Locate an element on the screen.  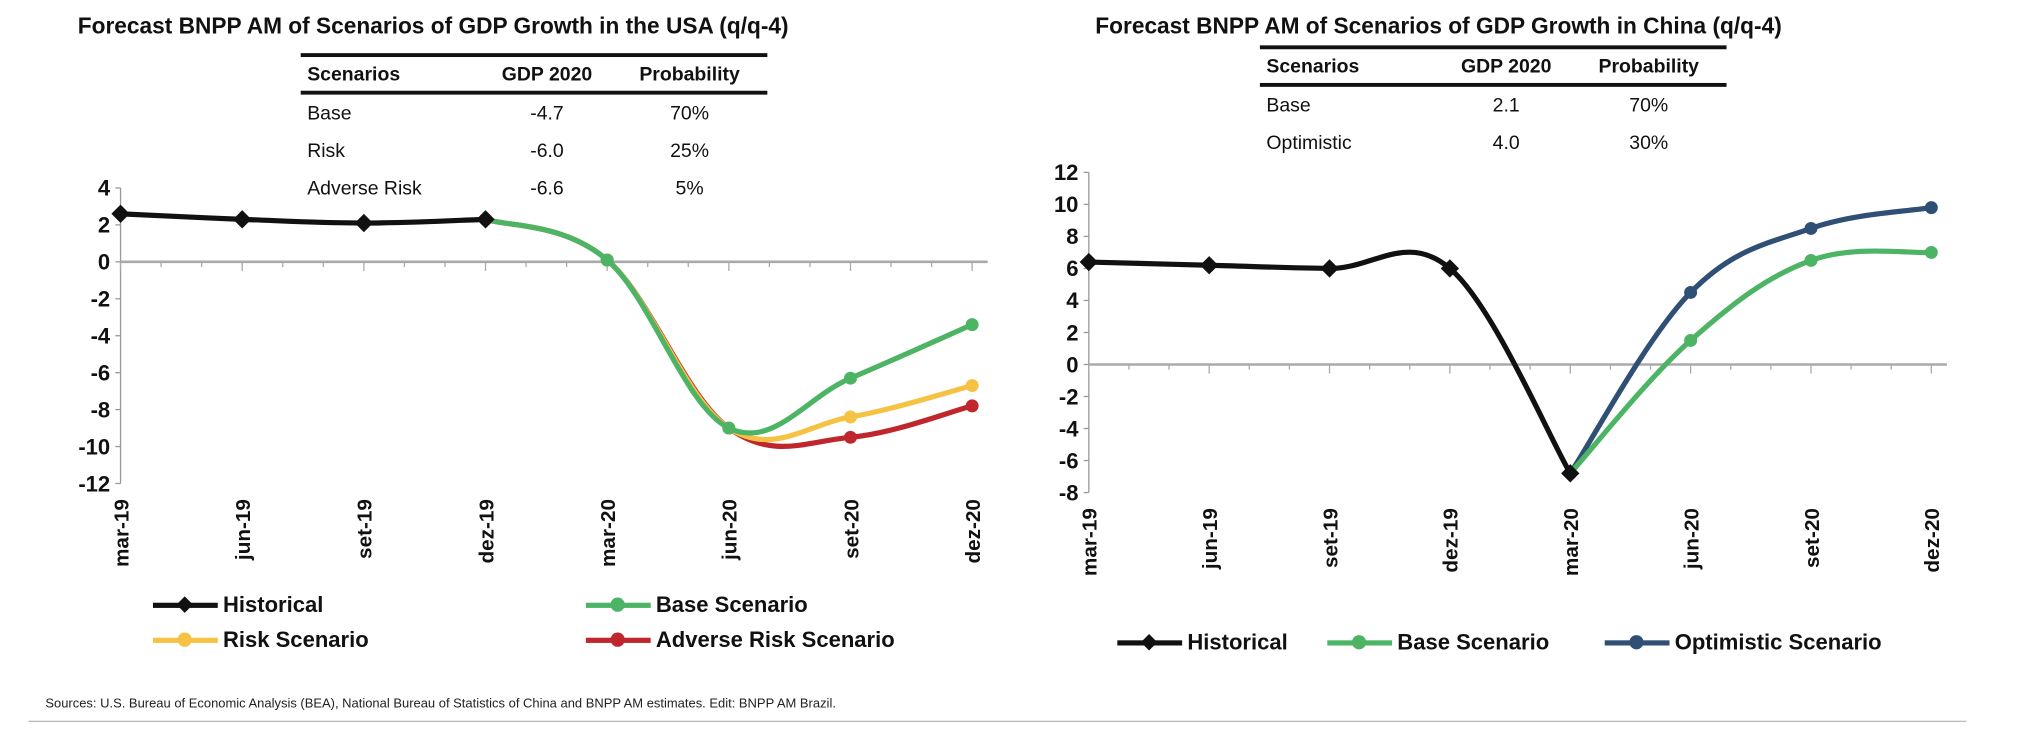
table-row: Adverse Risk -6.6 5% is located at coordinates (534, 189).